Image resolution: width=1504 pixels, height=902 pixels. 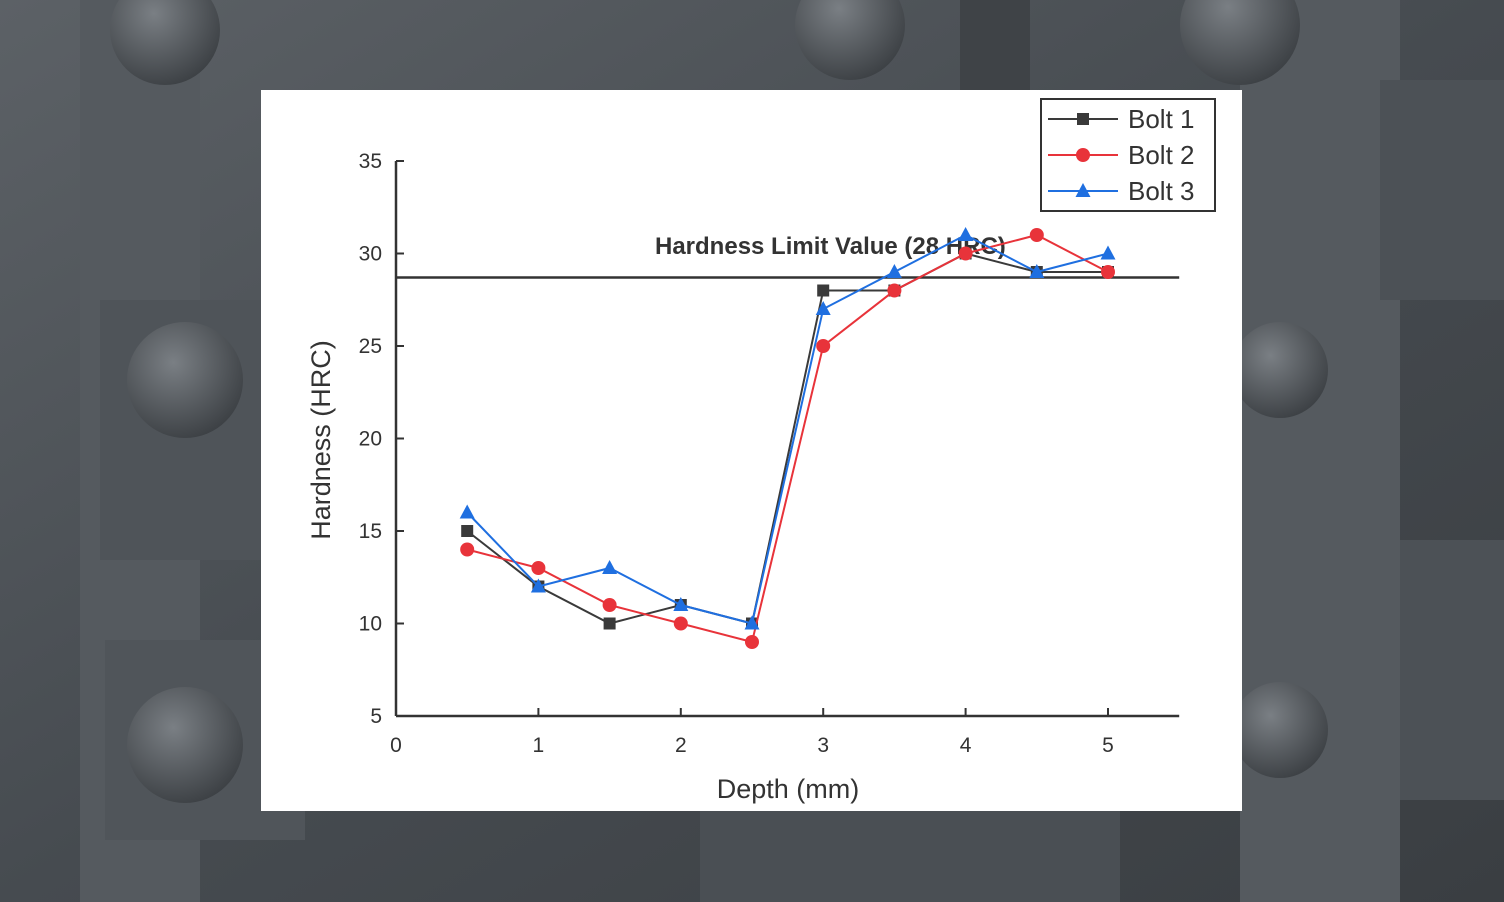 What do you see at coordinates (1161, 119) in the screenshot?
I see `legend-label: Bolt 1` at bounding box center [1161, 119].